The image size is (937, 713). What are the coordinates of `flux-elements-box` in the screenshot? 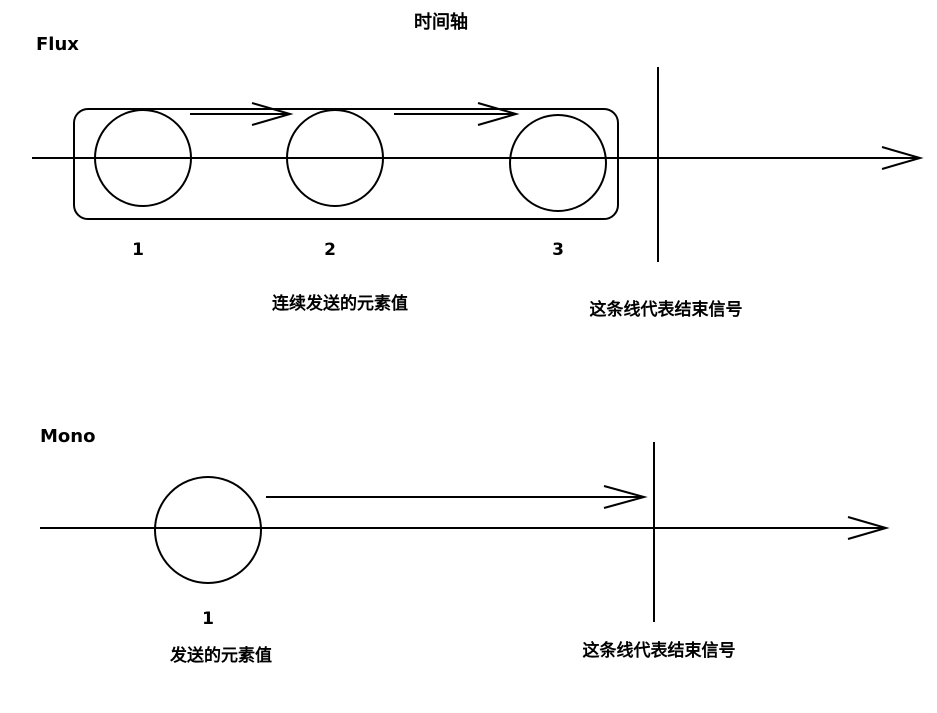 It's located at (346, 164).